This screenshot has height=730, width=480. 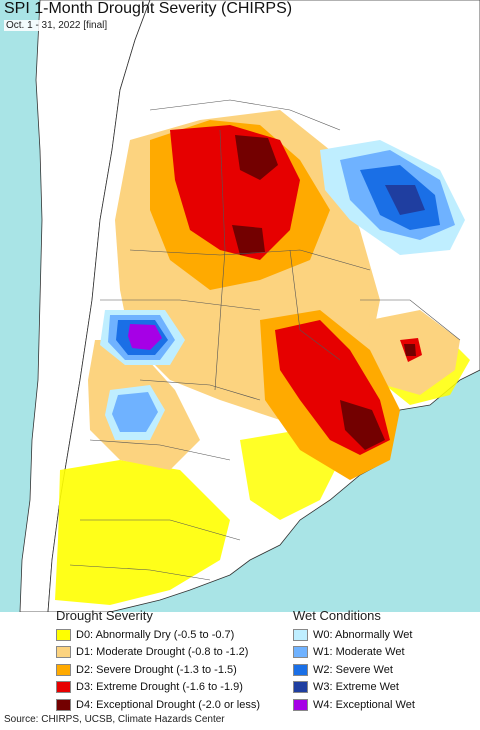 I want to click on legend-label-d0: D0: Abnormally Dry (-0.5 to -0.7), so click(x=155, y=634).